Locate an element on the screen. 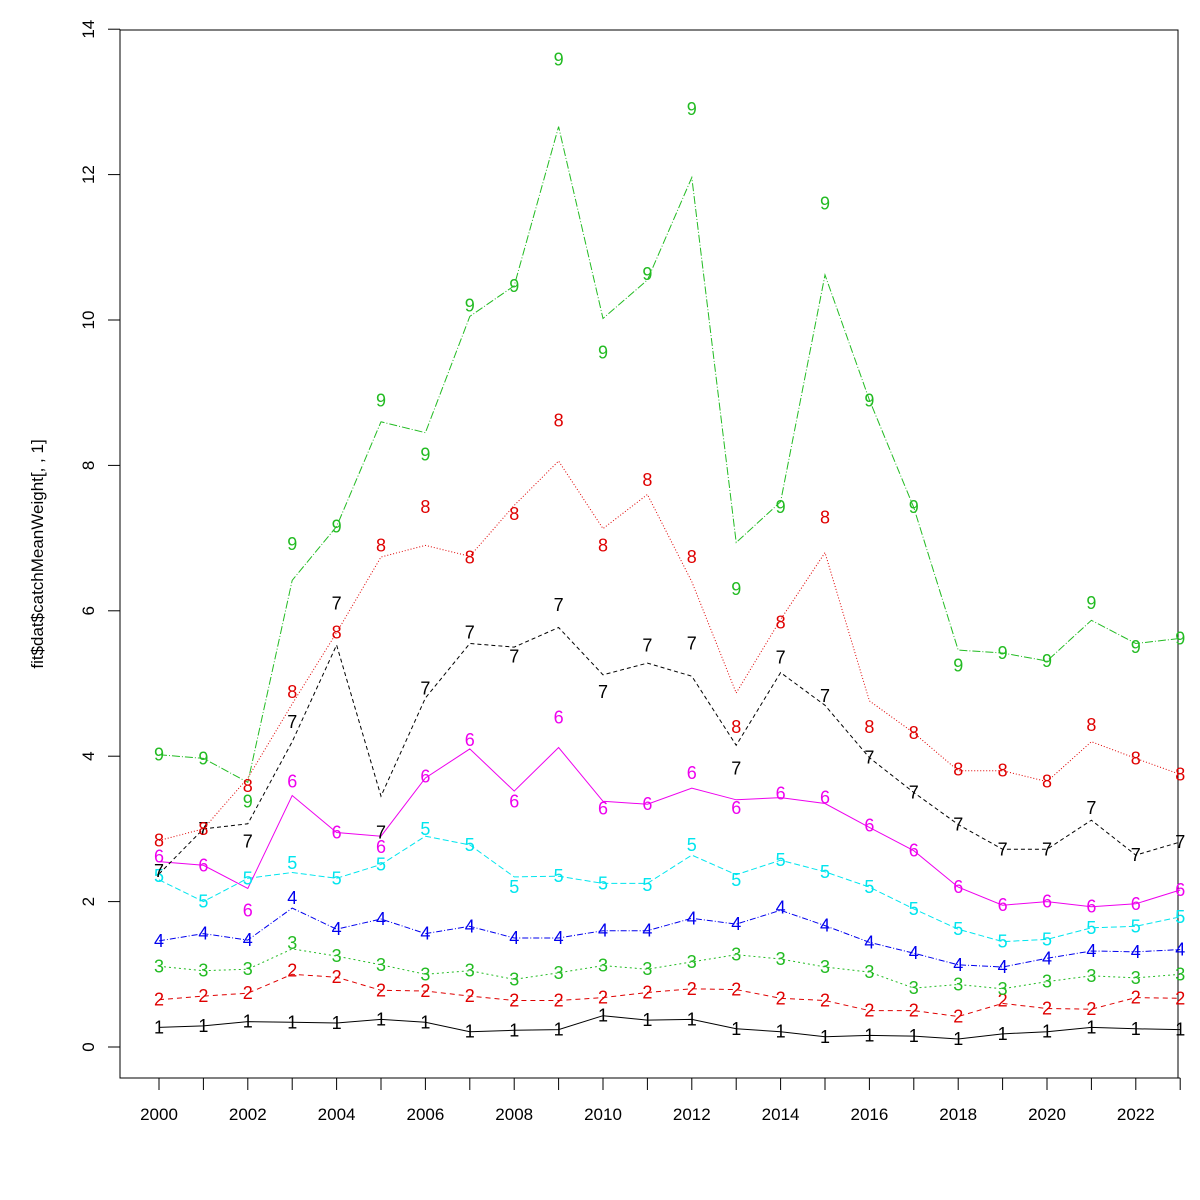 Image resolution: width=1200 pixels, height=1200 pixels. x-tick-label: 2006 is located at coordinates (425, 1114).